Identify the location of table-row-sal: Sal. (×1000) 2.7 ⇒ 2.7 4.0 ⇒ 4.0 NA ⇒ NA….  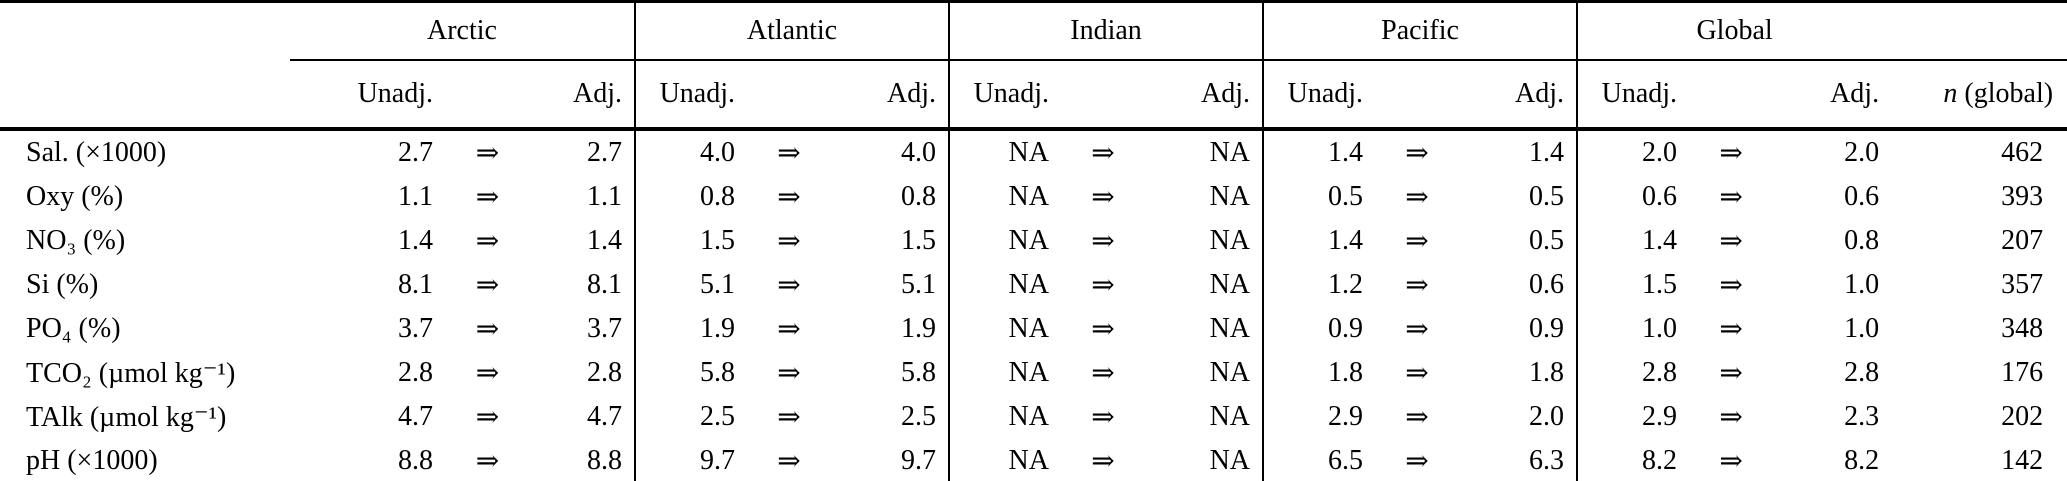
(1033, 152).